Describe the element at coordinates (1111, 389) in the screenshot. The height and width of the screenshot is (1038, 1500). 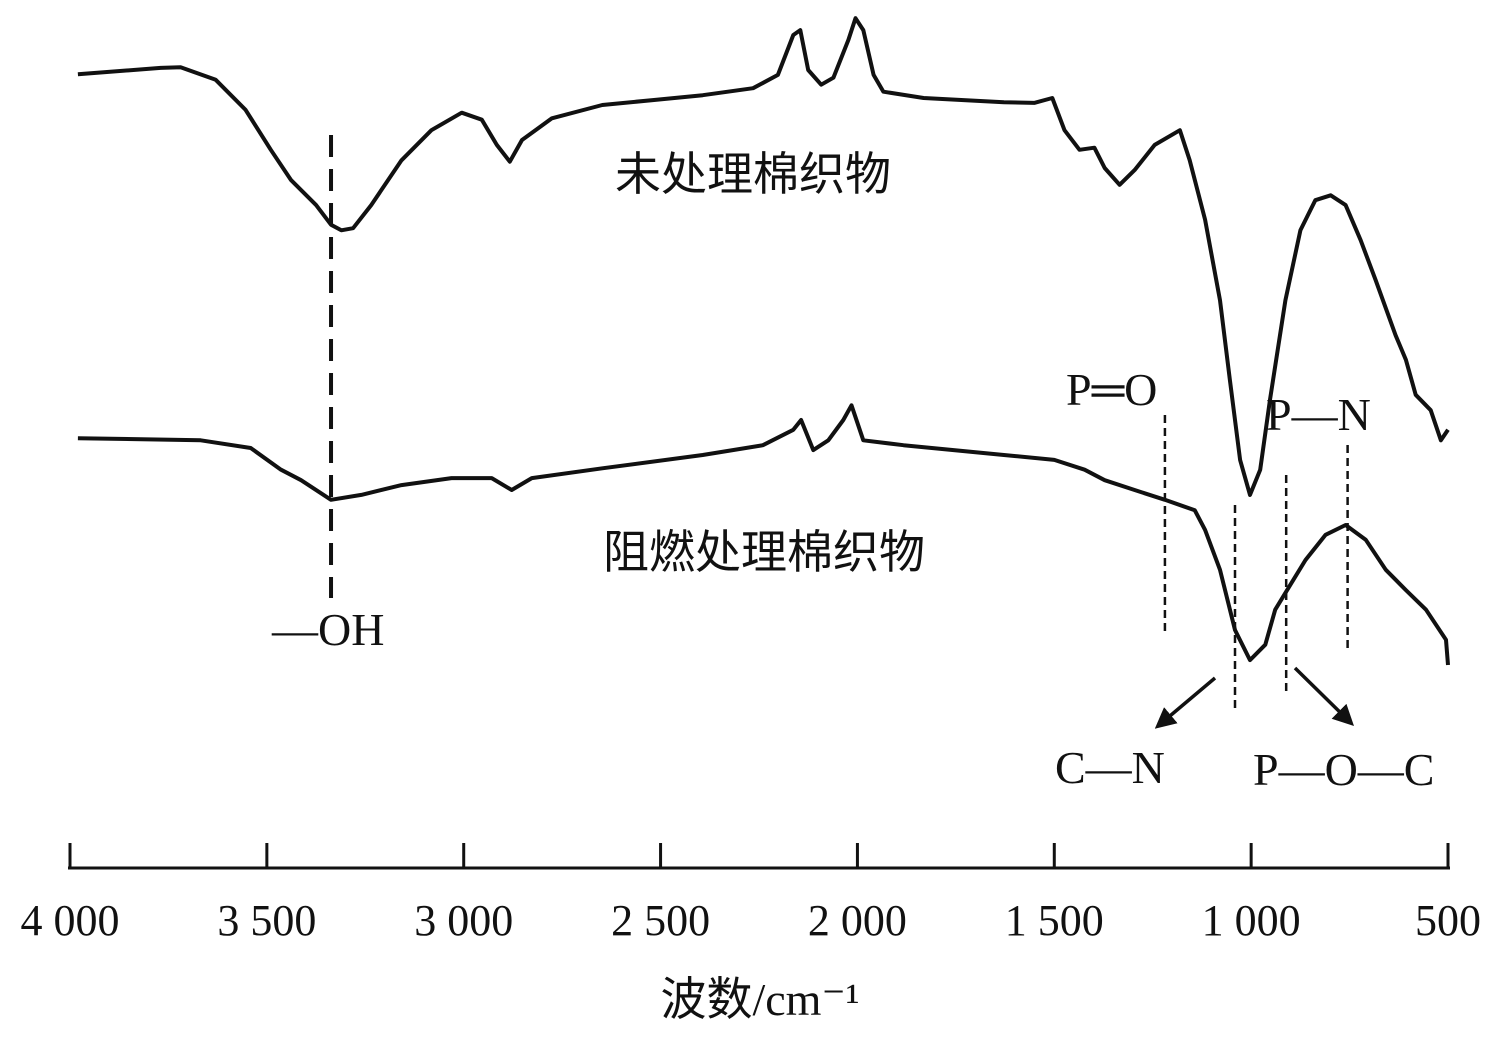
I see `annotation-p-o-double: P═O` at that location.